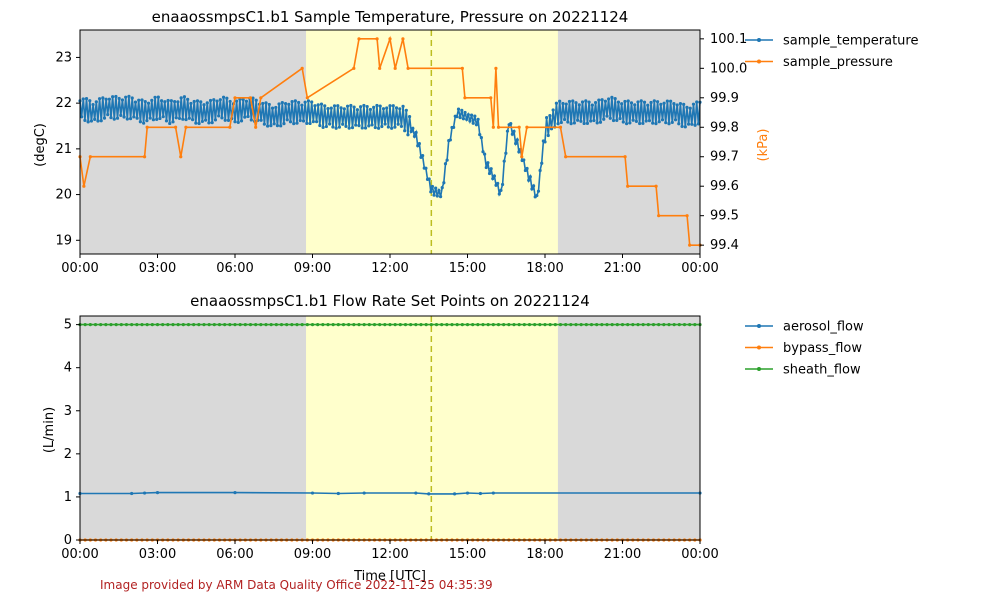 This screenshot has height=604, width=1000. I want to click on y-tick-label-right: 100.0, so click(728, 68).